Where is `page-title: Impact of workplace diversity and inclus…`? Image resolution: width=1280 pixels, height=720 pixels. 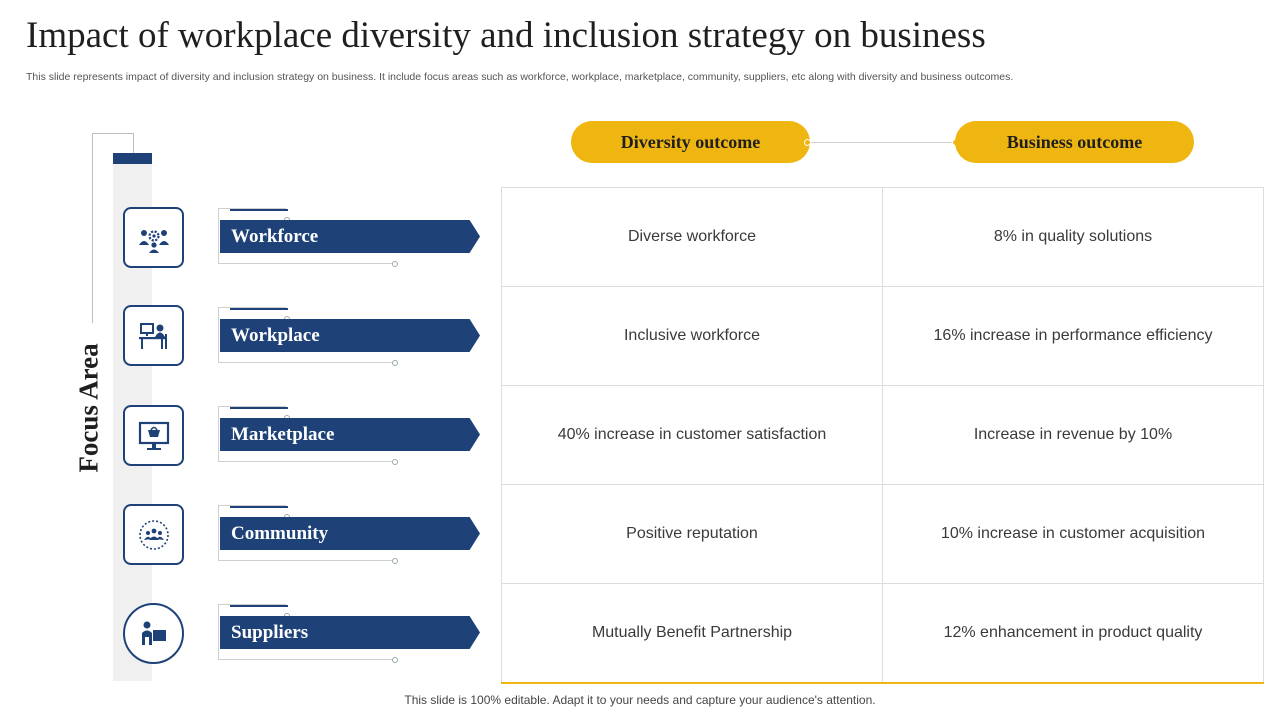
page-title: Impact of workplace diversity and inclus… is located at coordinates (506, 35).